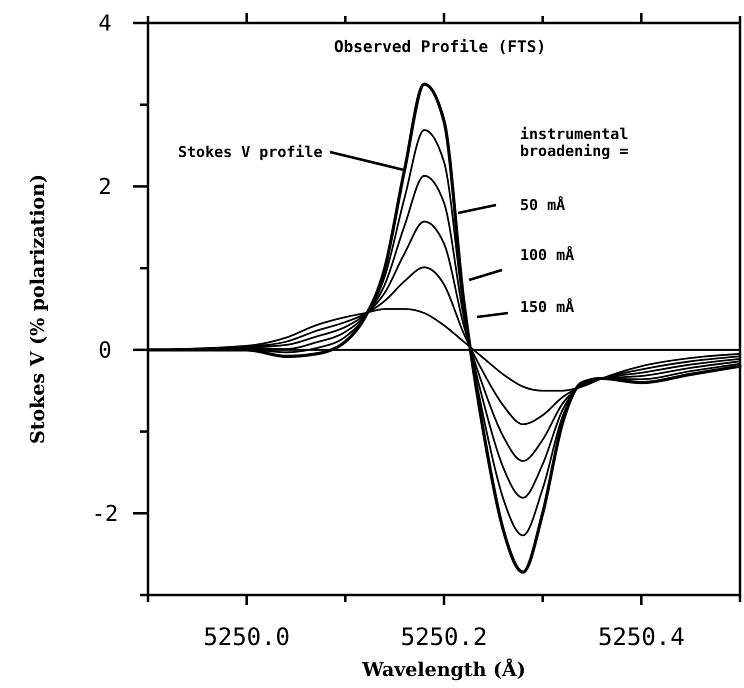 Image resolution: width=744 pixels, height=688 pixels. What do you see at coordinates (105, 24) in the screenshot?
I see `y-tick-label: 4` at bounding box center [105, 24].